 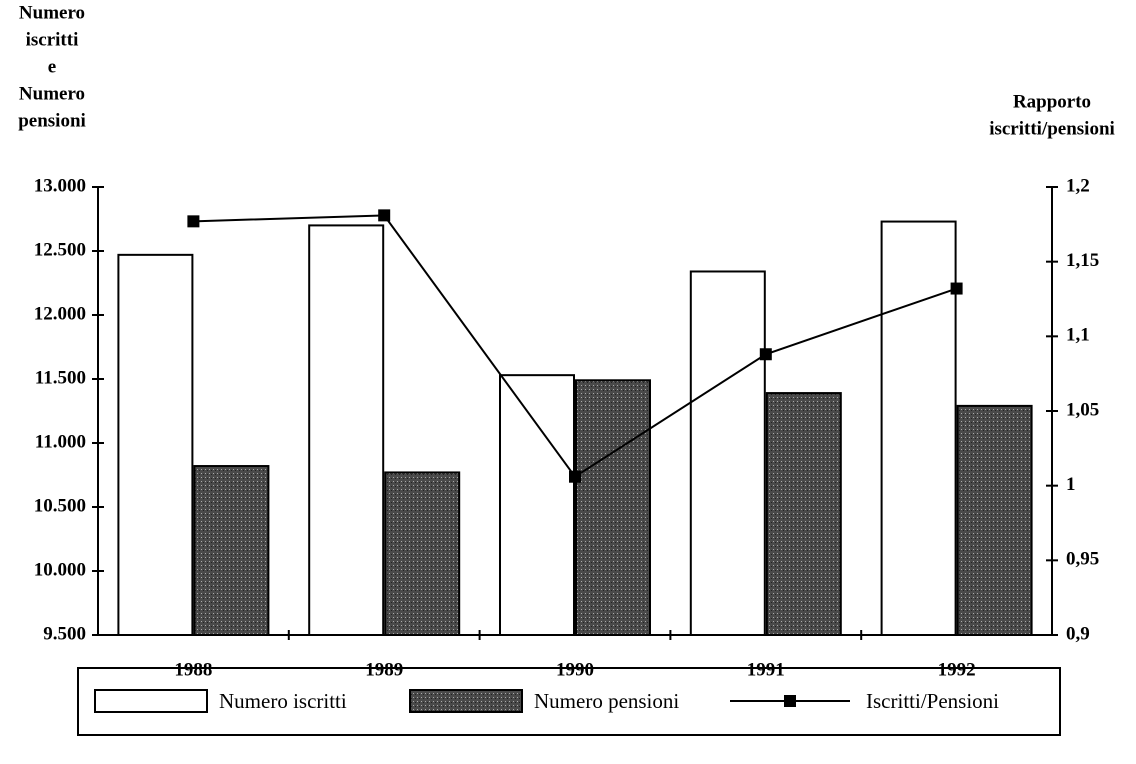 I want to click on legend-label: Numero iscritti, so click(x=283, y=701).